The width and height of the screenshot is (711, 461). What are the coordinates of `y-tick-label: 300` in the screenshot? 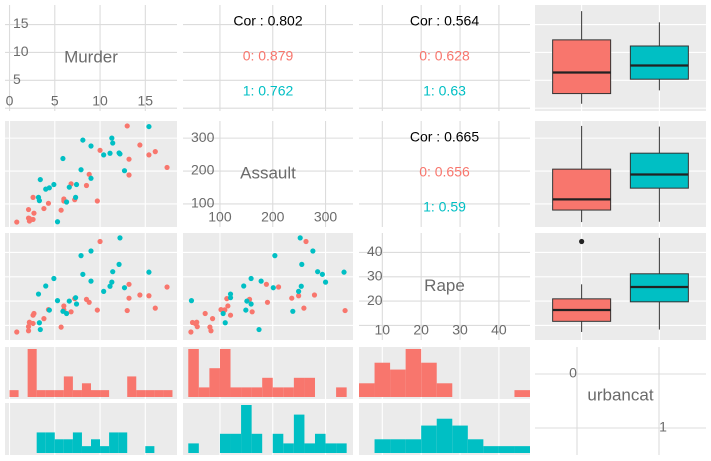 It's located at (203, 137).